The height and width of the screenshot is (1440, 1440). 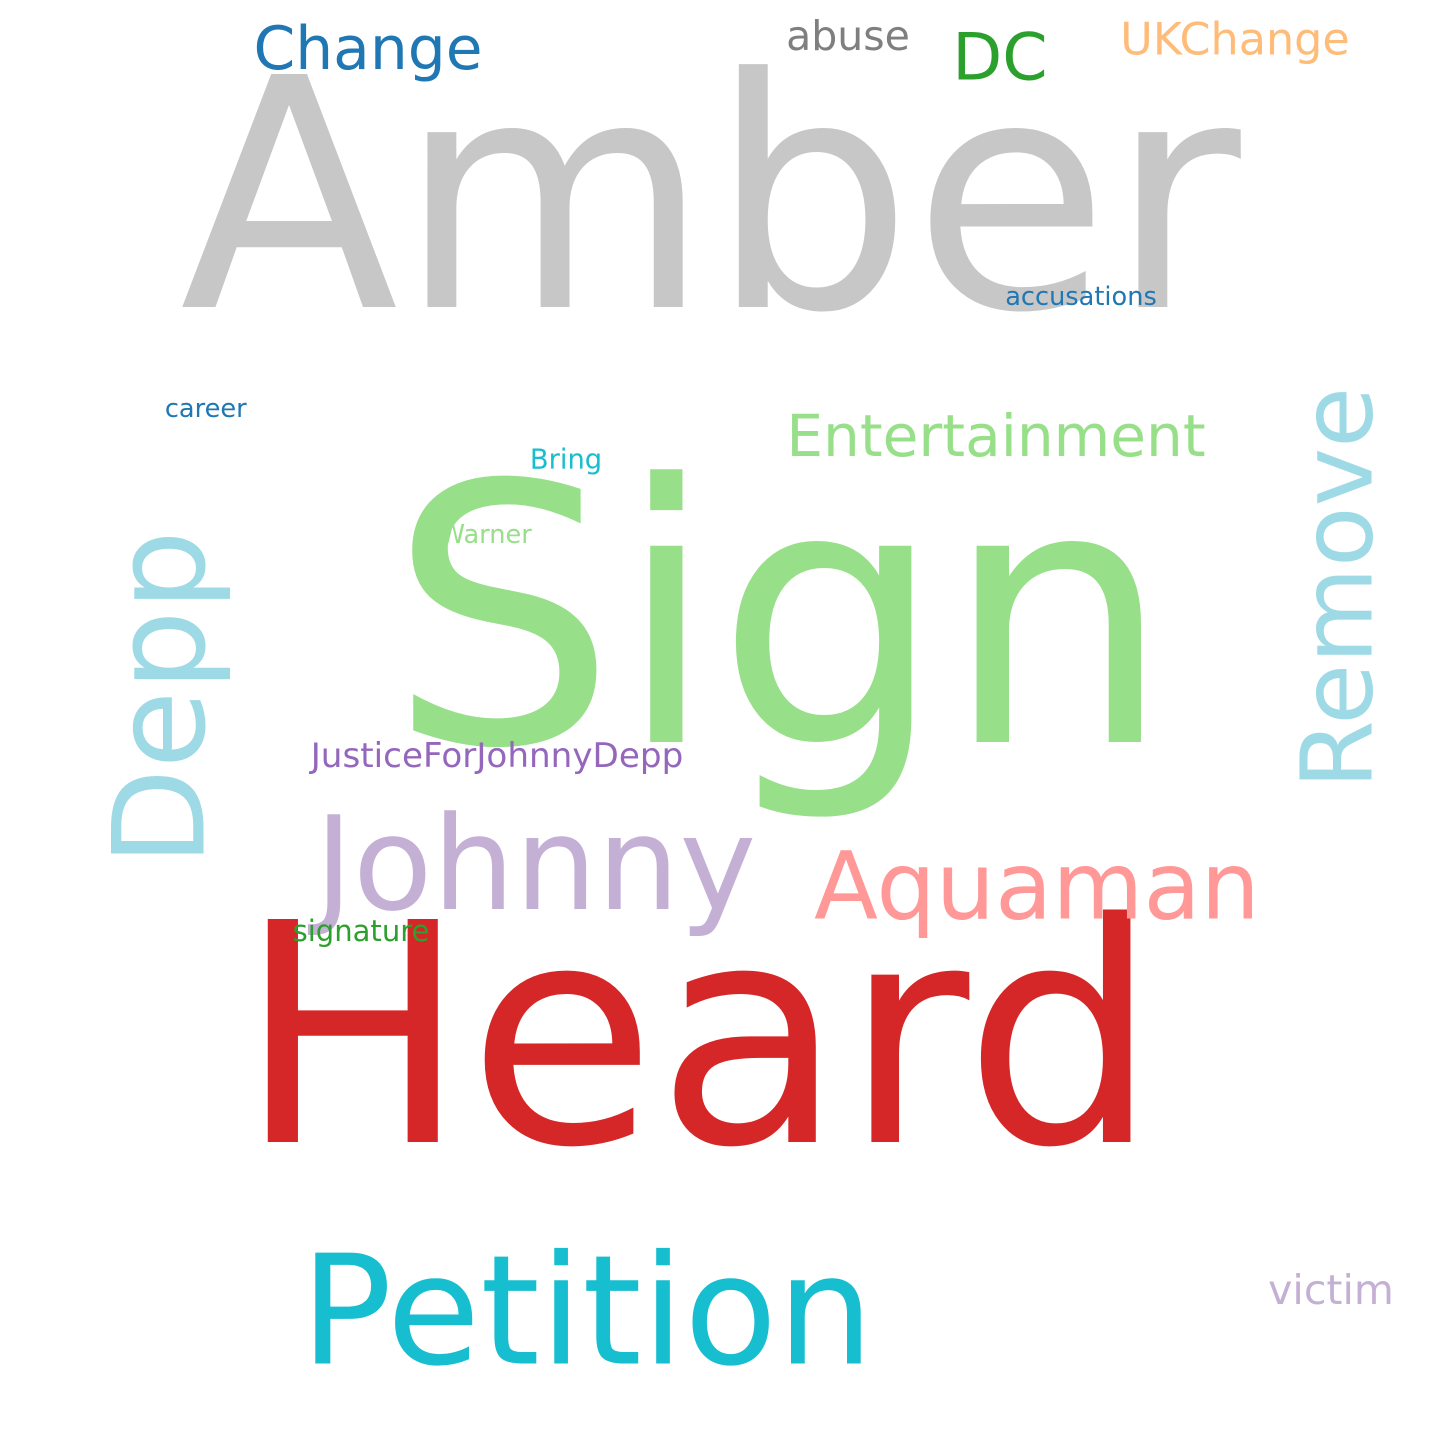 I want to click on word-signature: signature, so click(x=361, y=931).